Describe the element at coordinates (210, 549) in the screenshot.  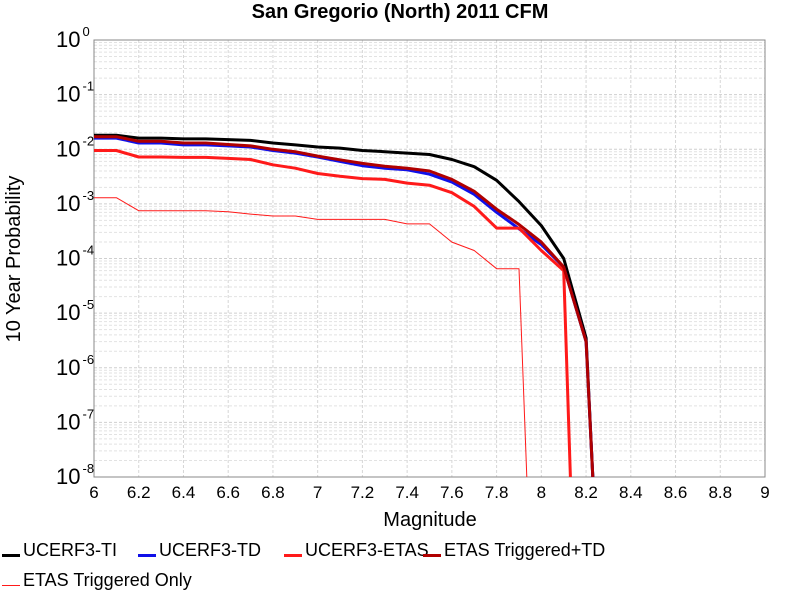
I see `legend-label: UCERF3-TD` at that location.